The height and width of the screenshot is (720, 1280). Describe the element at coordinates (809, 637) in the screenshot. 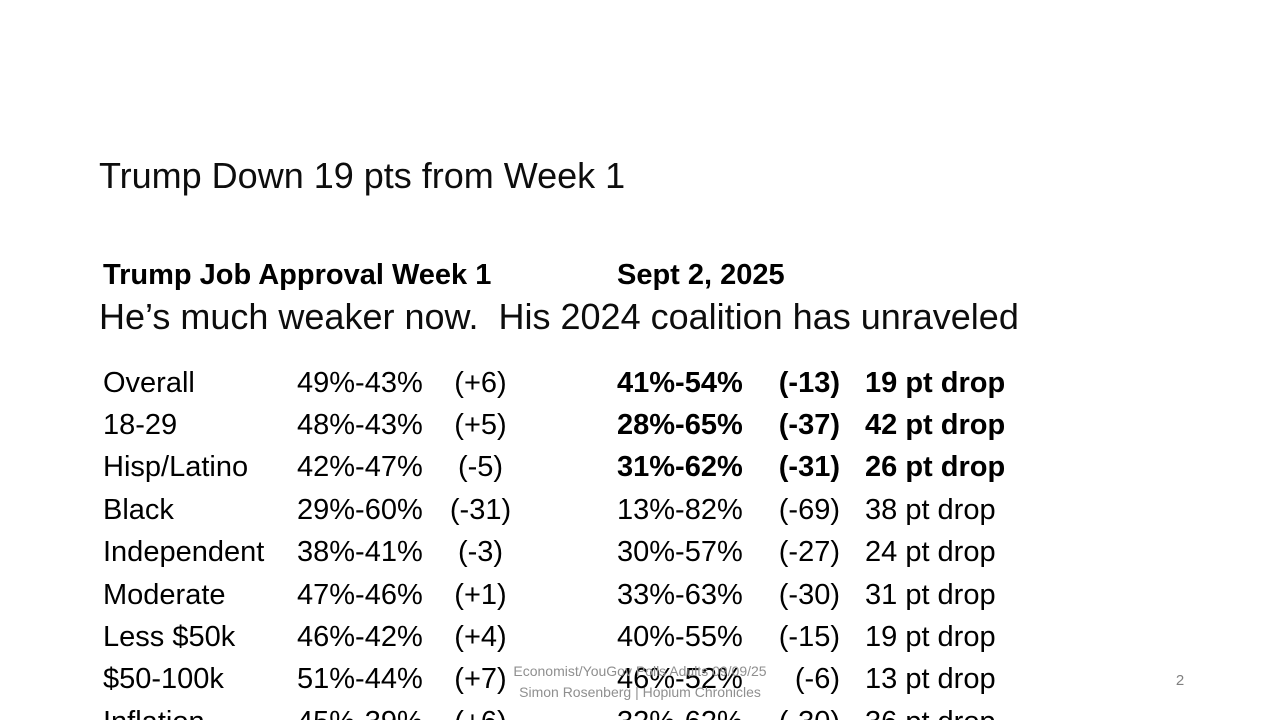

I see `sept2-margin: (-15)` at that location.